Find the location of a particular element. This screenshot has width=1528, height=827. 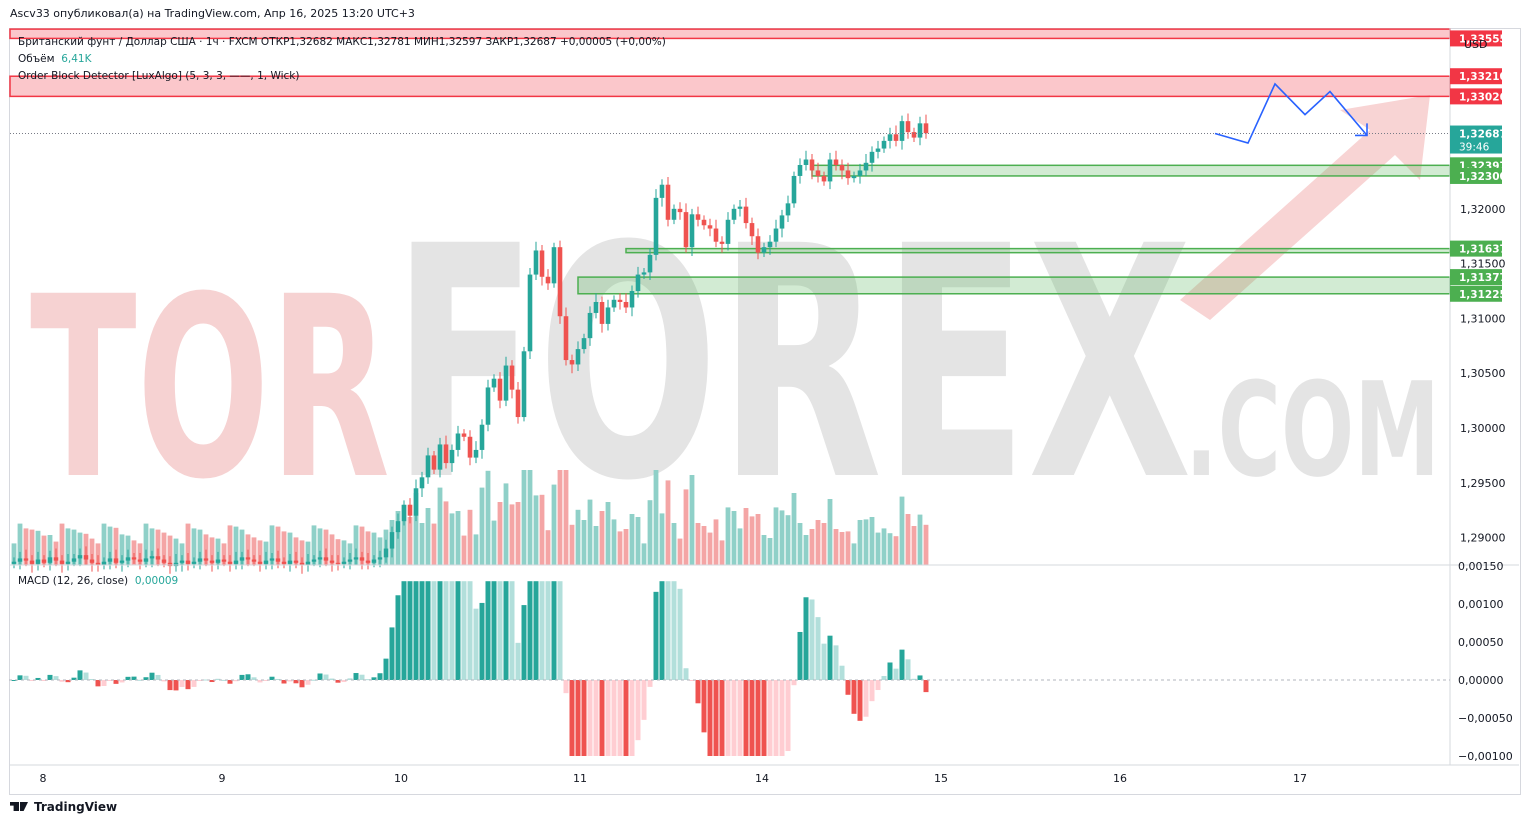

price-label-box is located at coordinates (1476, 248).